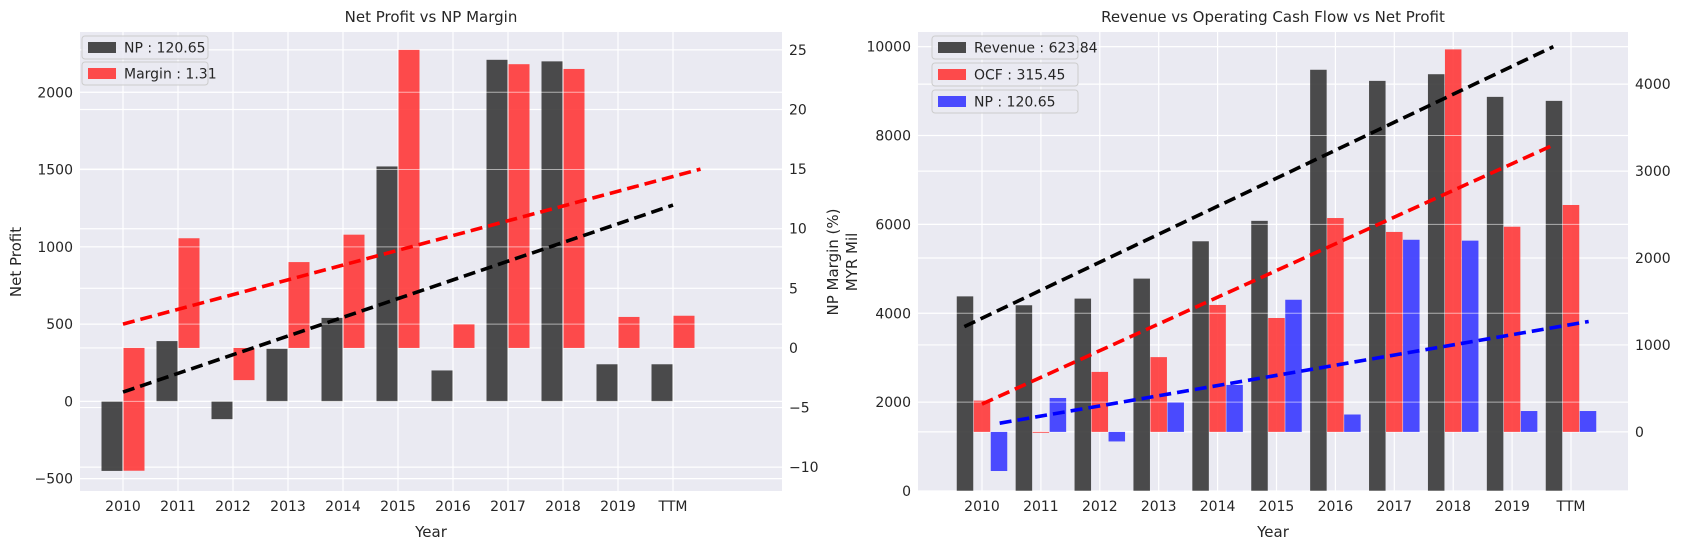 This screenshot has width=1685, height=550. I want to click on bar-ocf-TTM, so click(1571, 318).